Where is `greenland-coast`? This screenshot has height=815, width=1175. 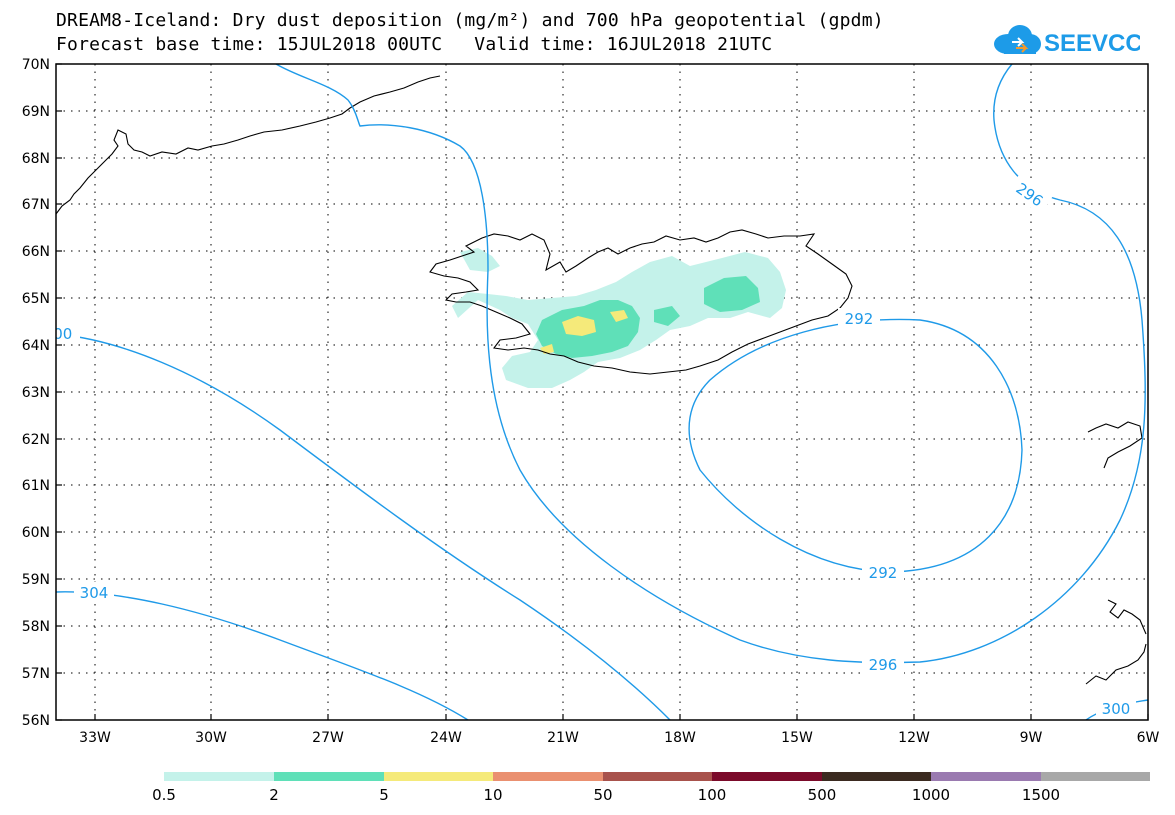 greenland-coast is located at coordinates (248, 145).